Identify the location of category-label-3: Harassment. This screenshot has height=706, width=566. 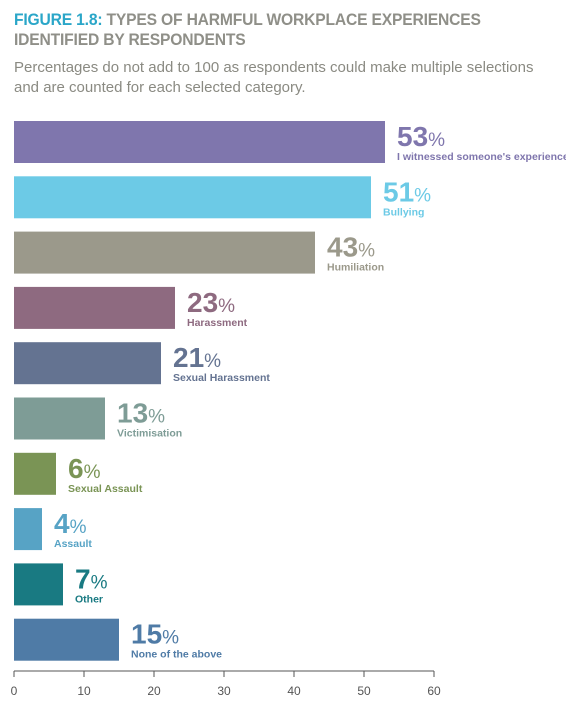
(217, 323).